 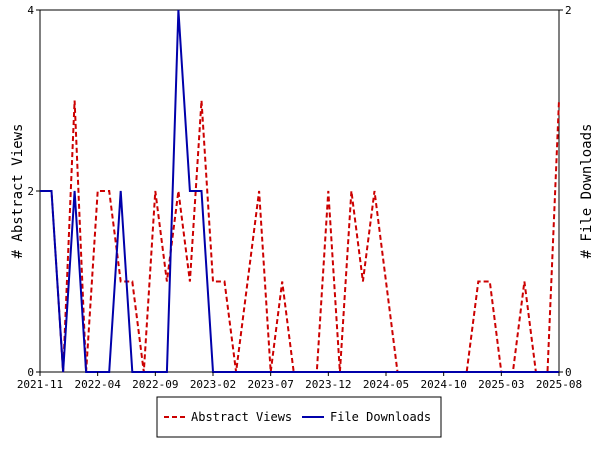 I want to click on x-tick-label: 2025-08, so click(x=559, y=384).